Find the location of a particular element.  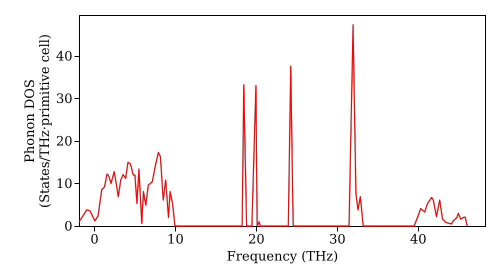

x-tick-label: 20 is located at coordinates (256, 240).